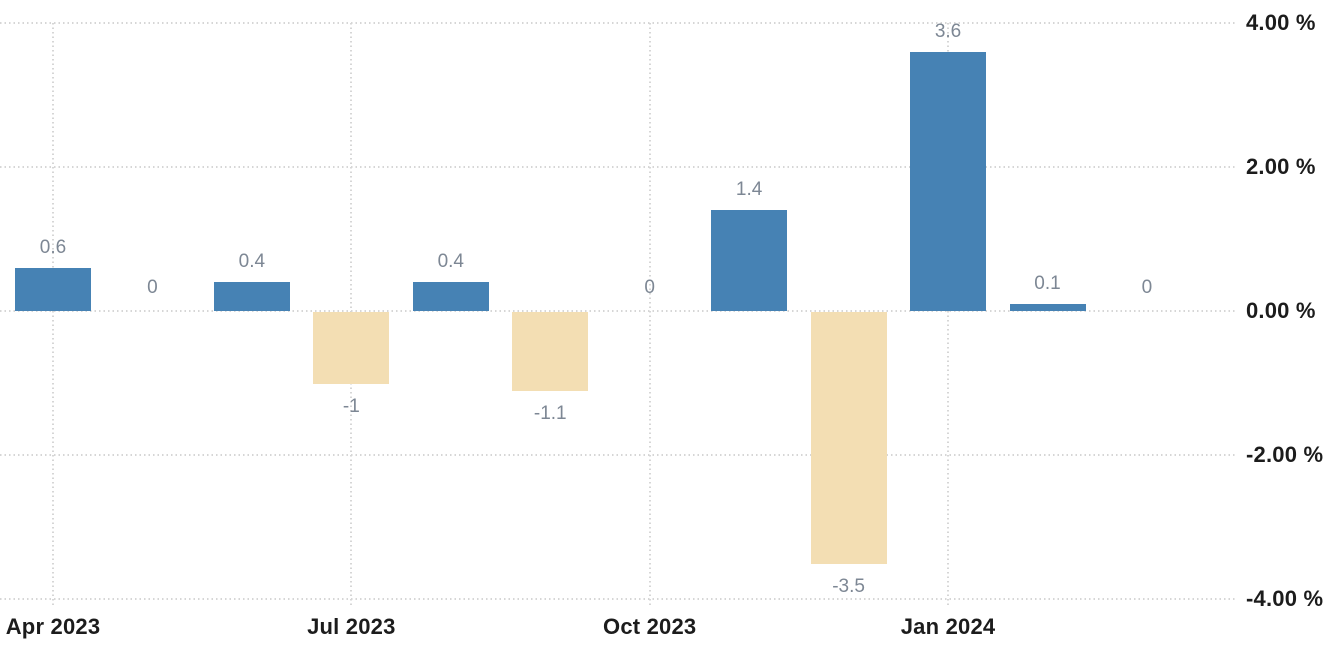  I want to click on bar-apr-2023, so click(53, 289).